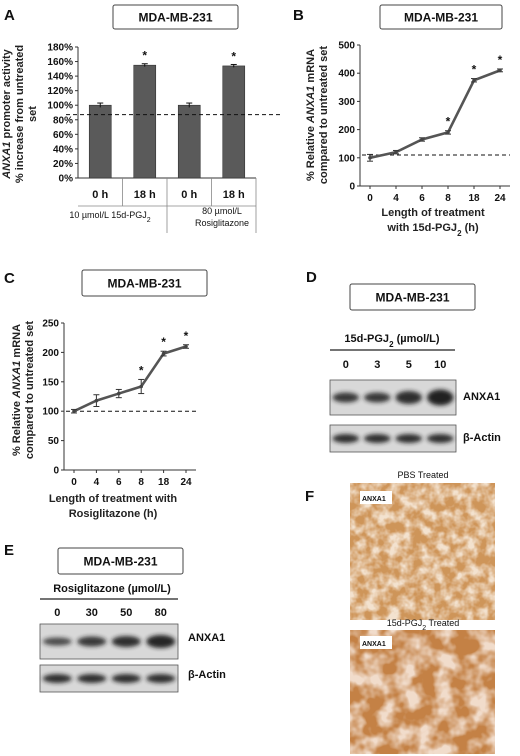  What do you see at coordinates (57, 613) in the screenshot?
I see `blot-e-dose-label: 0` at bounding box center [57, 613].